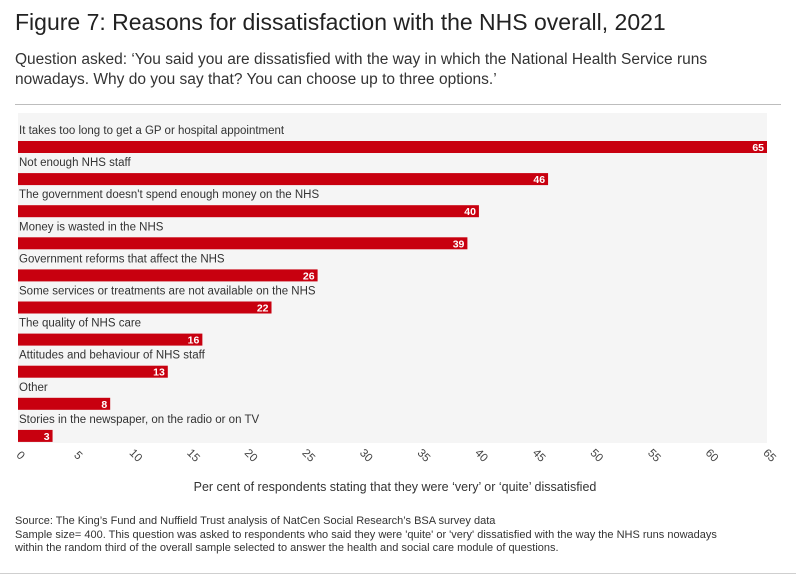 Image resolution: width=796 pixels, height=575 pixels. What do you see at coordinates (159, 373) in the screenshot?
I see `value-label: 13` at bounding box center [159, 373].